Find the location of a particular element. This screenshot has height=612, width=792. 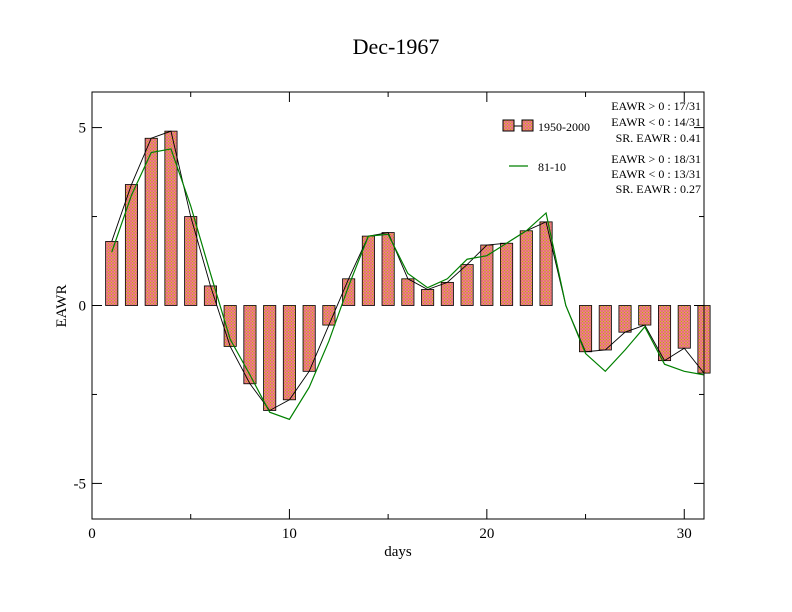

stats-81-10-sr: SR. EAWR : 0.27 is located at coordinates (658, 189).